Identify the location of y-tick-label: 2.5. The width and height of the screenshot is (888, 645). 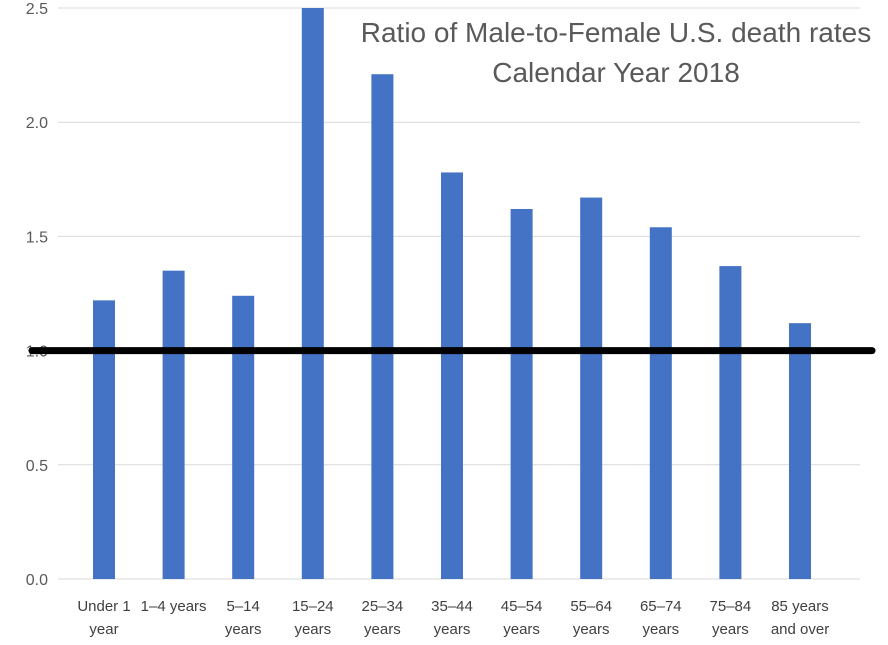
(37, 9).